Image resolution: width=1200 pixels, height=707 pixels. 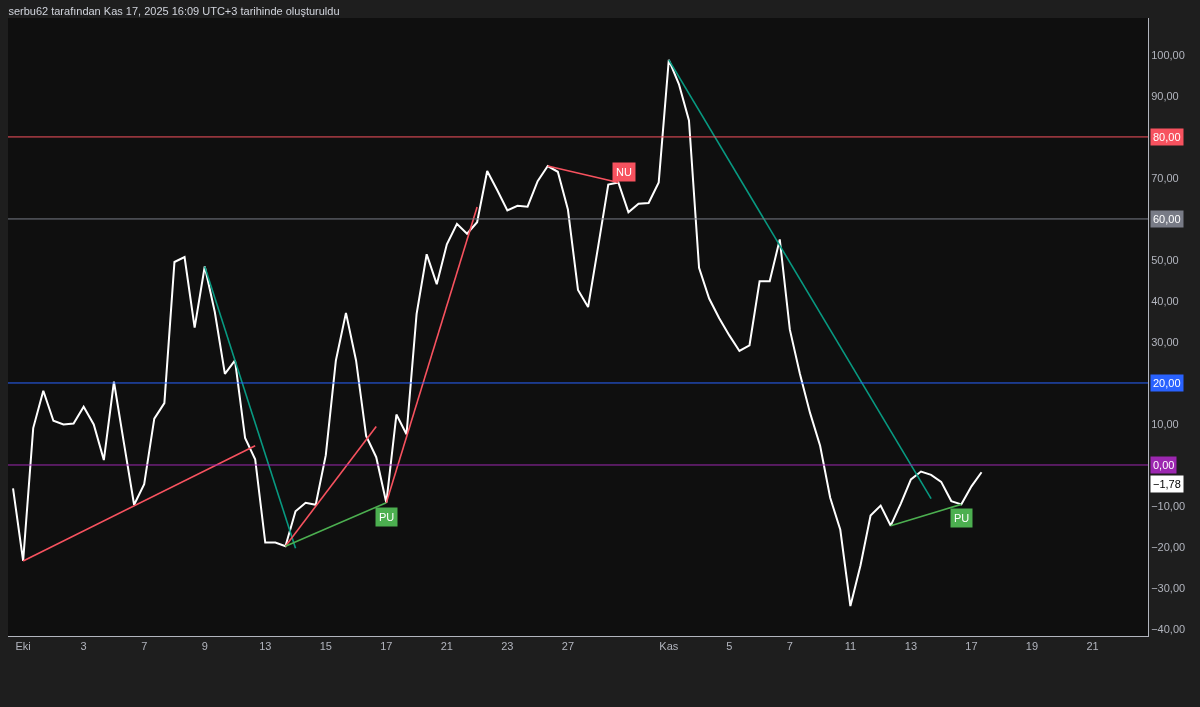 I want to click on x-tick-label: 23, so click(x=507, y=646).